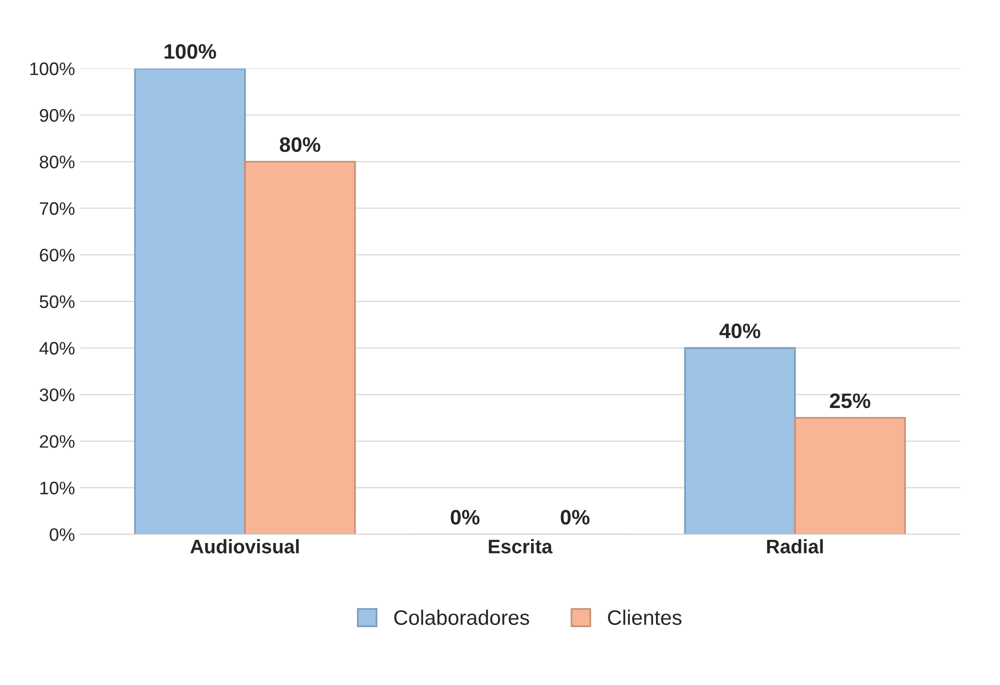 The image size is (1000, 685). I want to click on y-tick-label: 40%, so click(56, 348).